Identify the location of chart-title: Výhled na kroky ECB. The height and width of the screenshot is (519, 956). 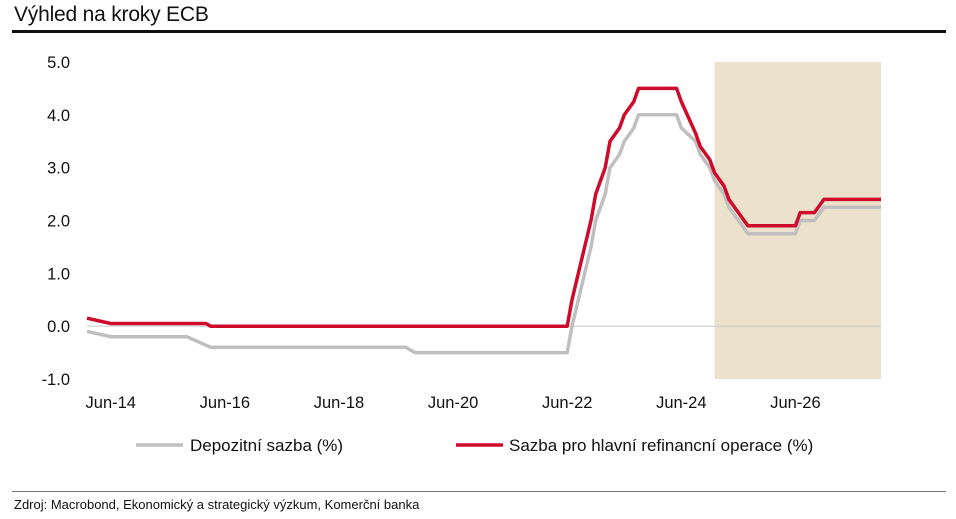
(111, 14).